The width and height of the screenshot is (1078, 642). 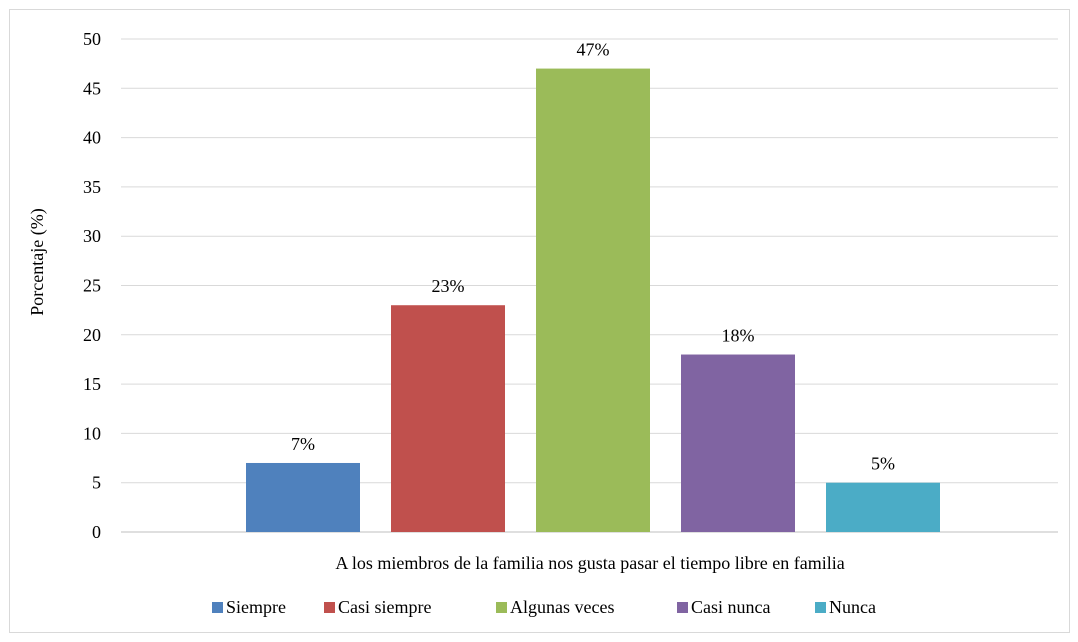 What do you see at coordinates (92, 39) in the screenshot?
I see `y-tick-label: 50` at bounding box center [92, 39].